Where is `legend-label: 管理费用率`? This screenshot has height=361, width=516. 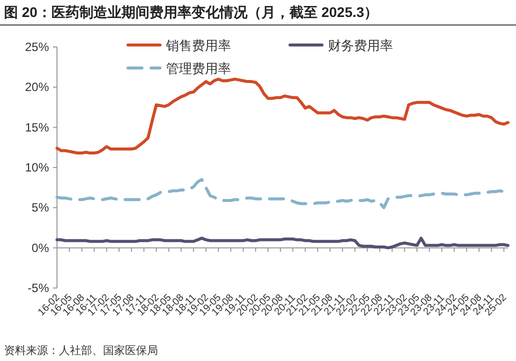
legend-label: 管理费用率 is located at coordinates (198, 68).